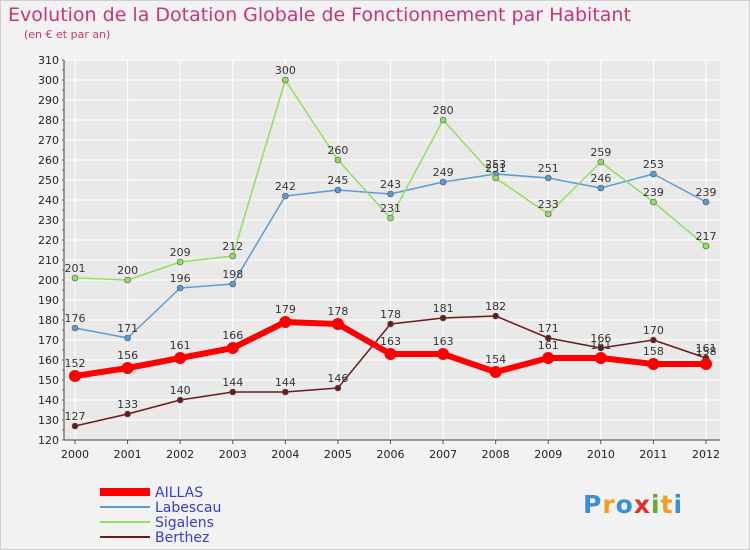 The image size is (750, 550). What do you see at coordinates (48, 140) in the screenshot?
I see `y-tick-label: 270` at bounding box center [48, 140].